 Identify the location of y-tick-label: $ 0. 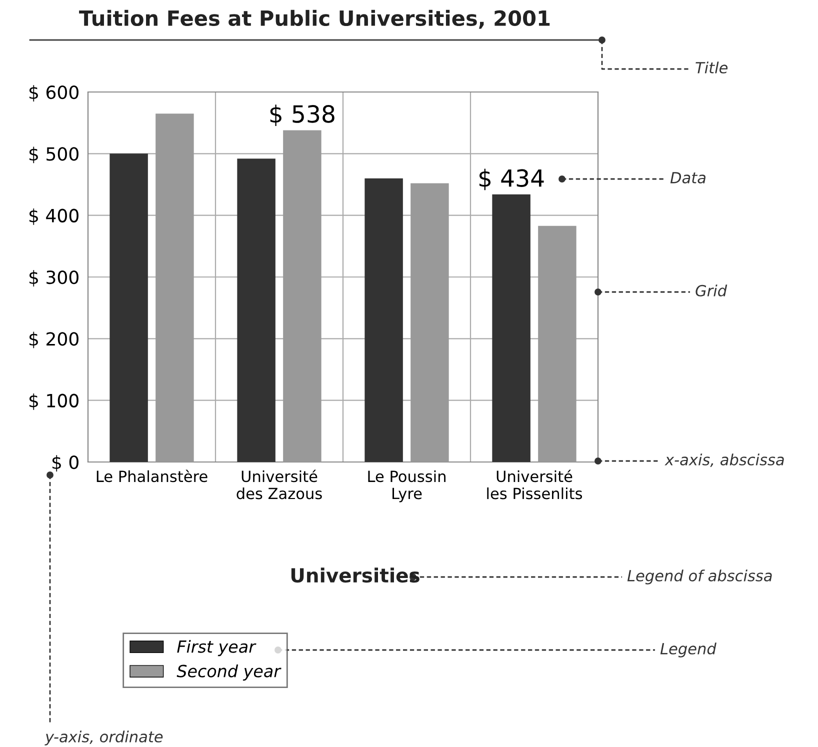
(65, 463).